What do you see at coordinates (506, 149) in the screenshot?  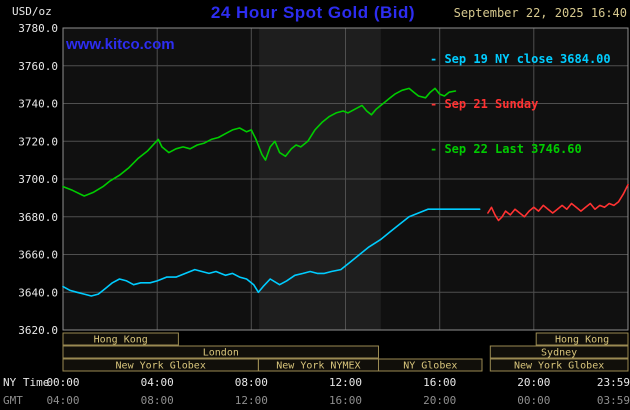 I see `legend-item-sep22: - Sep 22 Last 3746.60` at bounding box center [506, 149].